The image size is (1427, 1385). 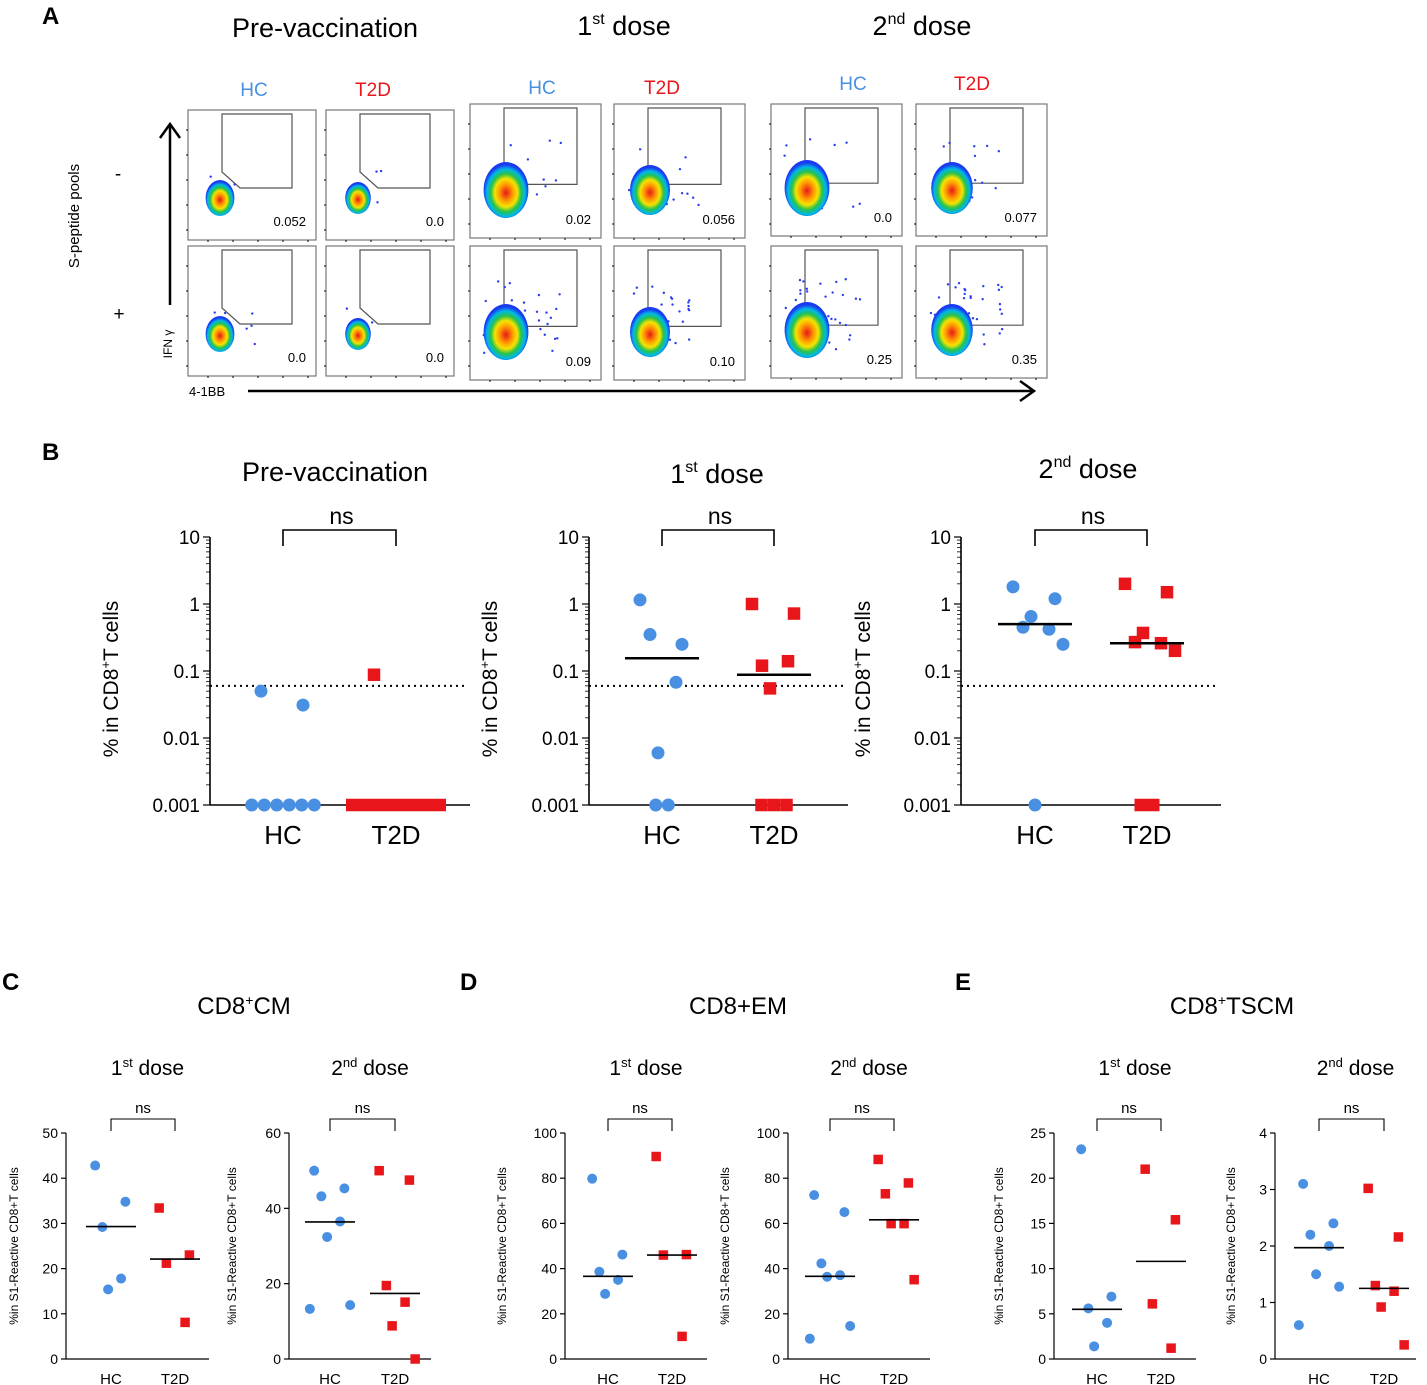 What do you see at coordinates (273, 1208) in the screenshot?
I see `y-tick-label: 40` at bounding box center [273, 1208].